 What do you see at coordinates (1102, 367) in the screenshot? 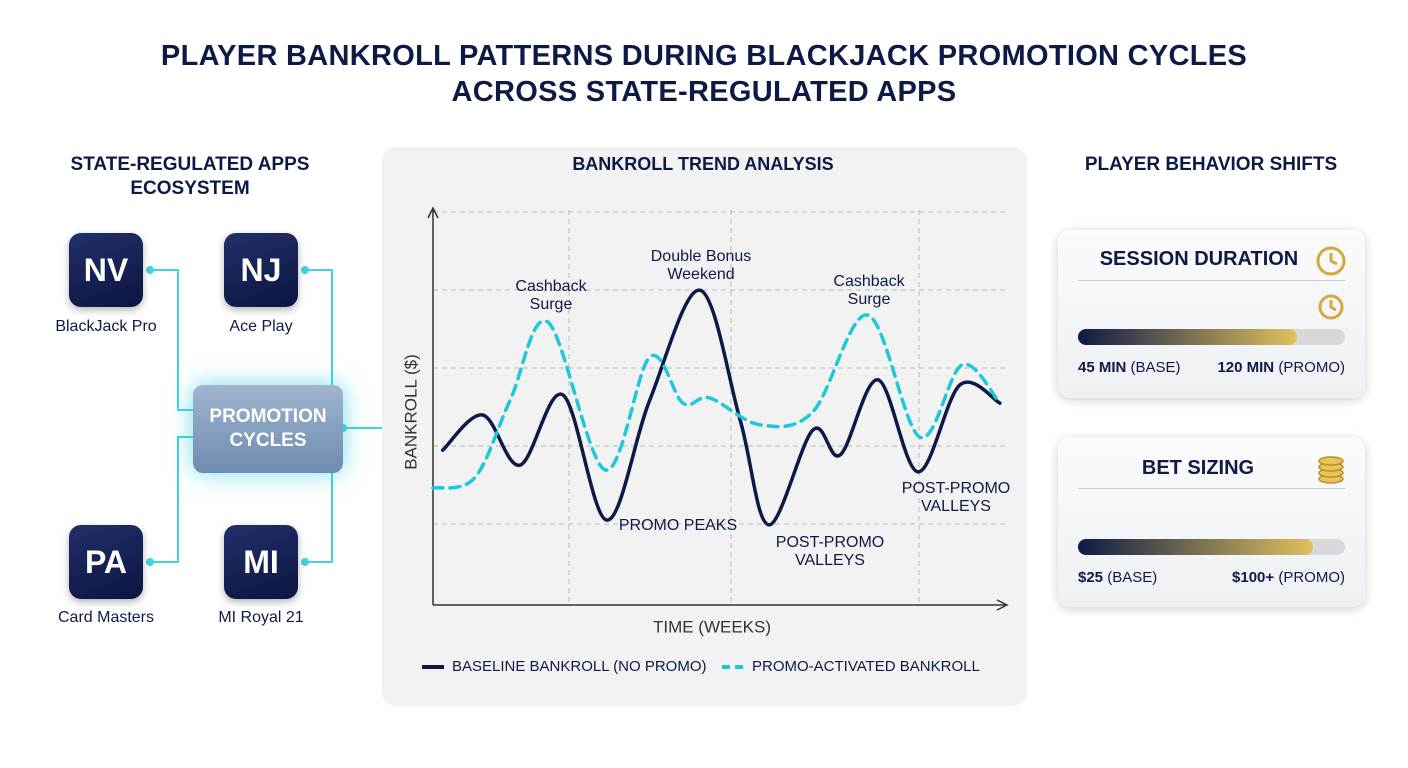
I see `base-value: 45 MIN` at bounding box center [1102, 367].